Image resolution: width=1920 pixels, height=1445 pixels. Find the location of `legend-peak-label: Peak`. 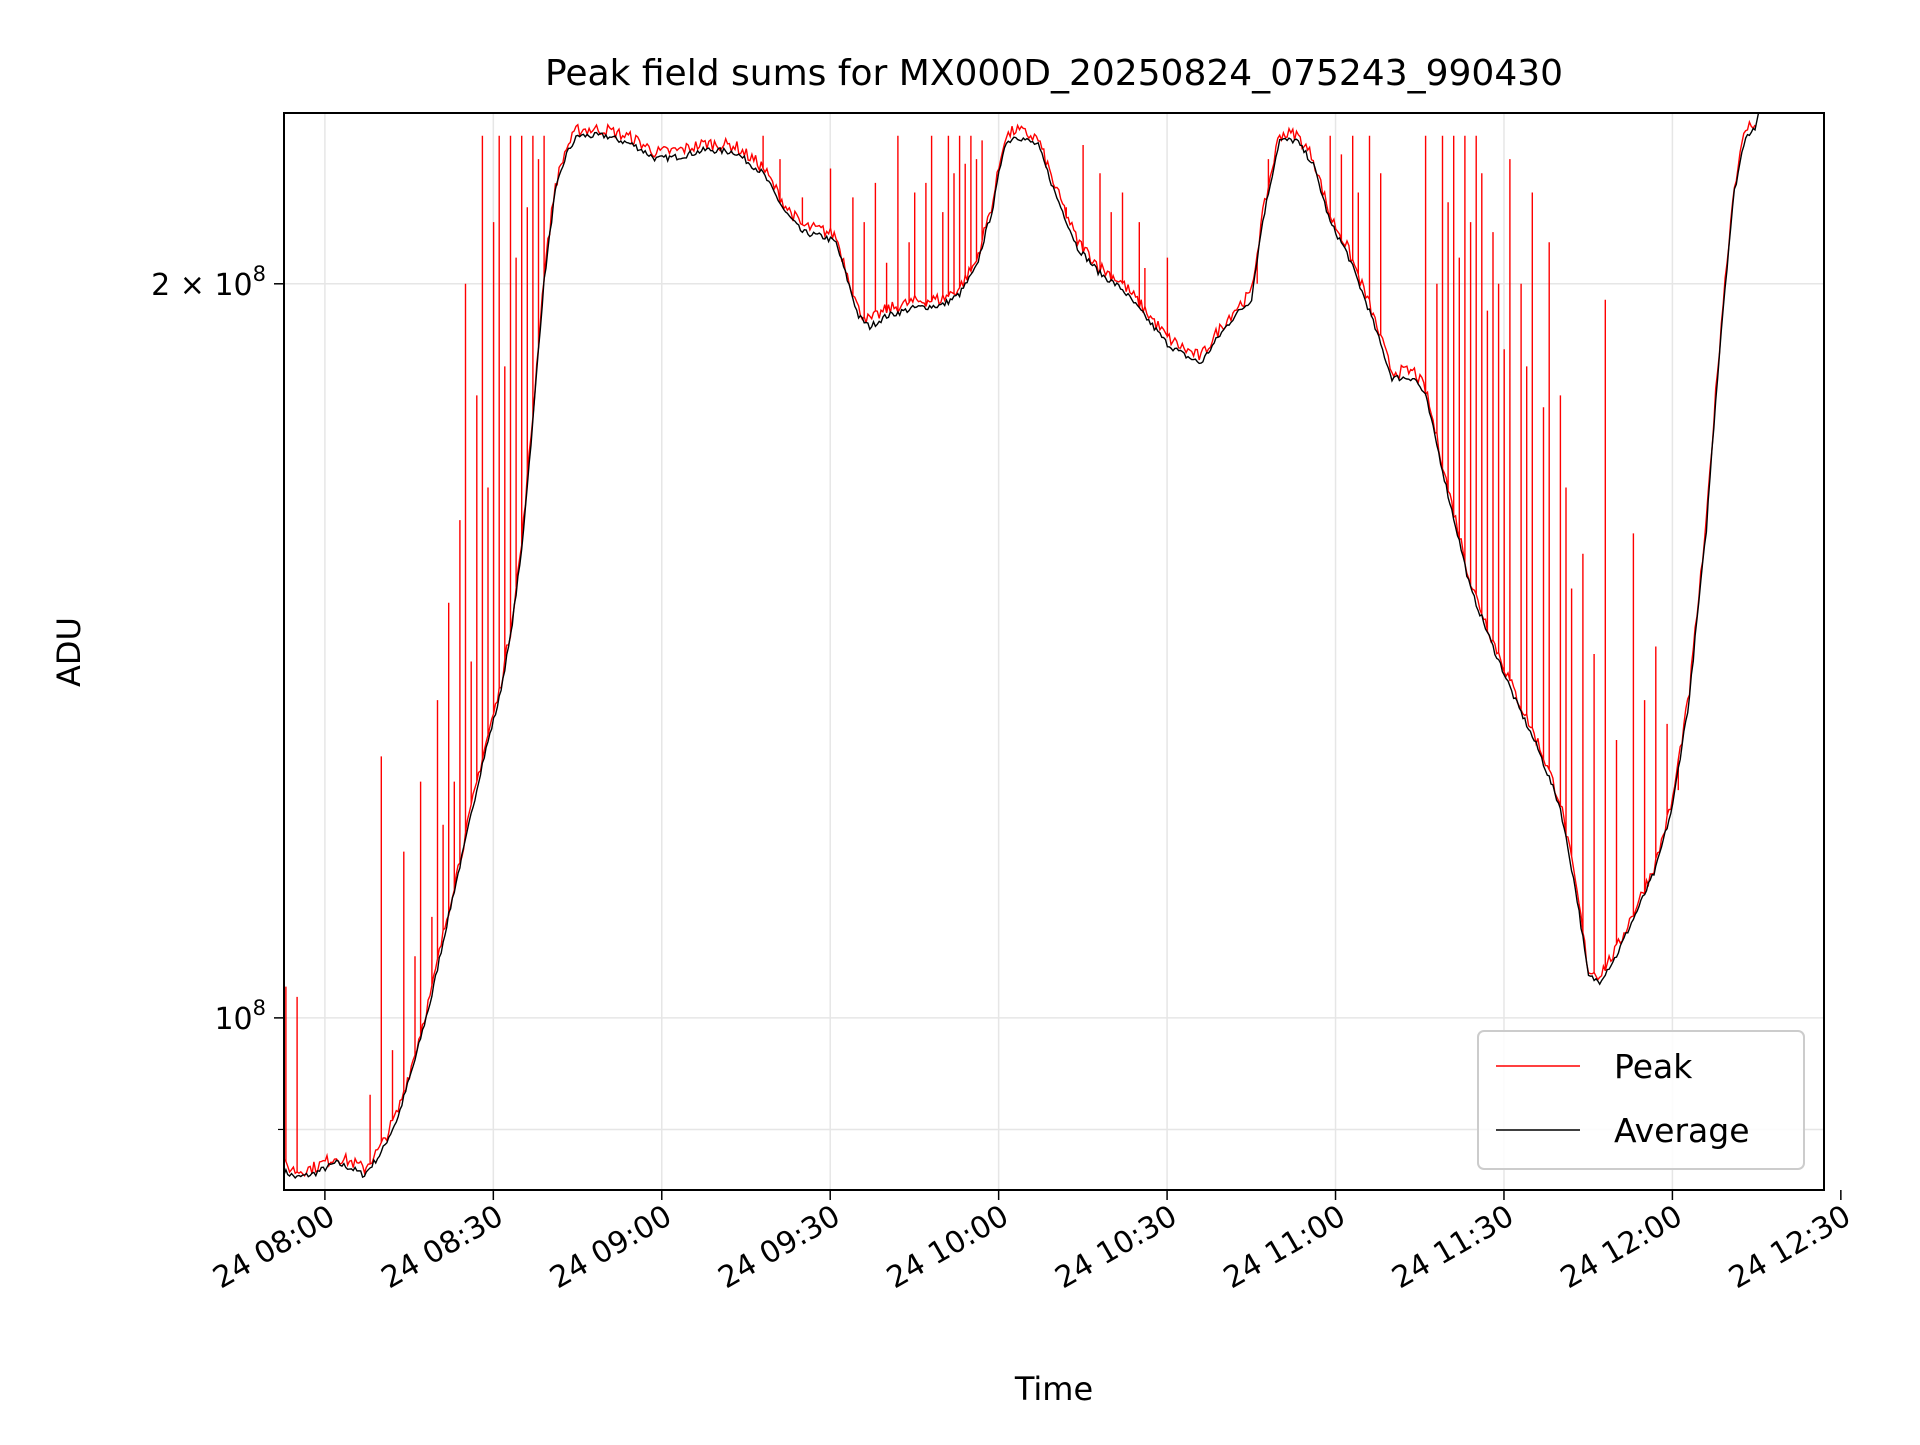

legend-peak-label: Peak is located at coordinates (1653, 1066).